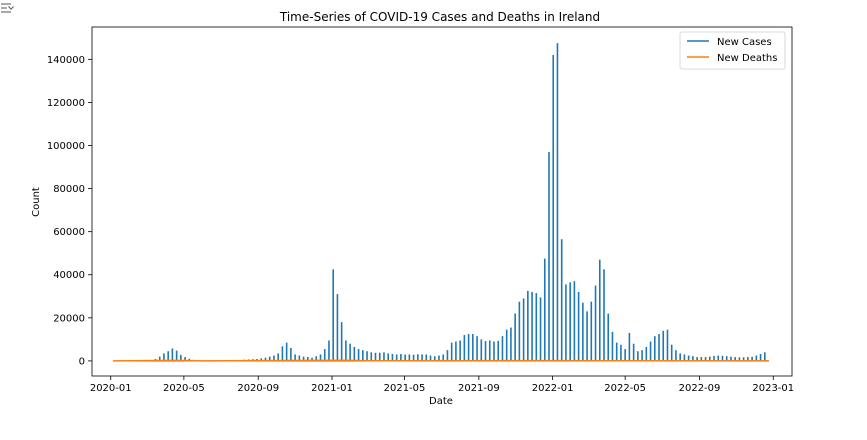 This screenshot has width=867, height=440. I want to click on x-tick-label: 2020-01, so click(111, 388).